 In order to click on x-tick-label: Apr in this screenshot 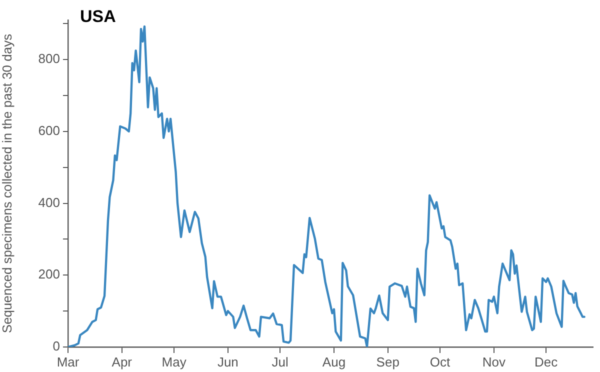, I will do `click(122, 362)`.